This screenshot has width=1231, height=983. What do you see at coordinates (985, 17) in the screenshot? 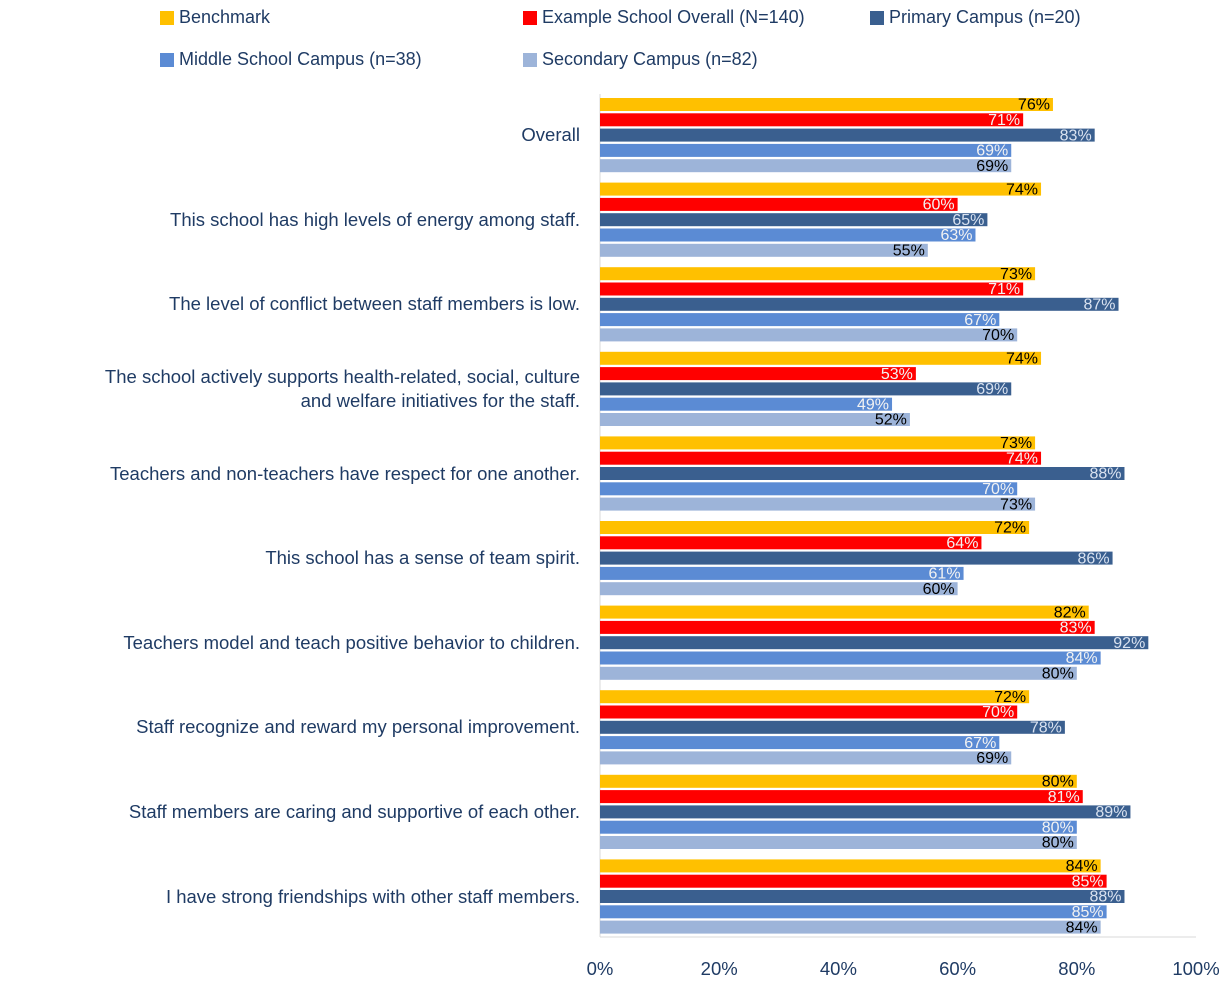
I see `legend-label: Primary Campus (n=20)` at bounding box center [985, 17].